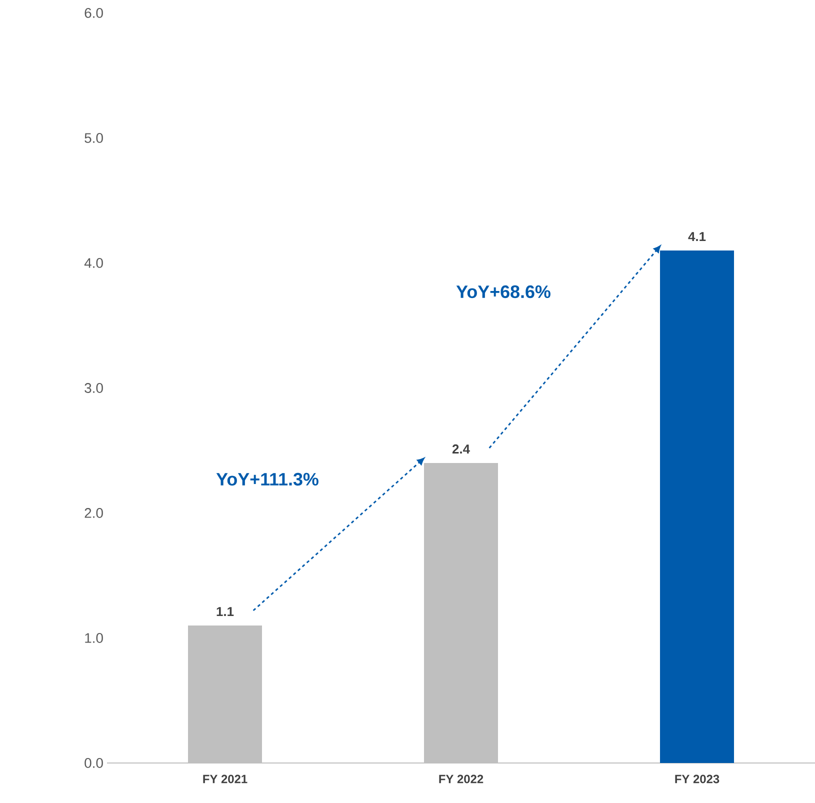  What do you see at coordinates (93, 138) in the screenshot?
I see `y-tick-label: 5.0` at bounding box center [93, 138].